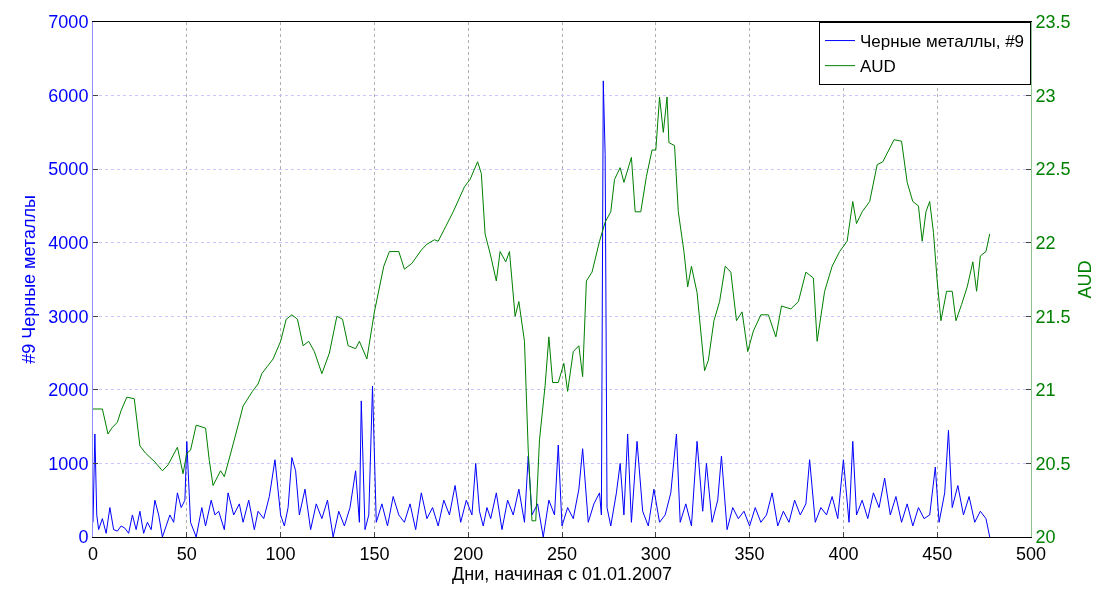 This screenshot has height=595, width=1113. What do you see at coordinates (1053, 169) in the screenshot?
I see `y2-tick-label: 22.5` at bounding box center [1053, 169].